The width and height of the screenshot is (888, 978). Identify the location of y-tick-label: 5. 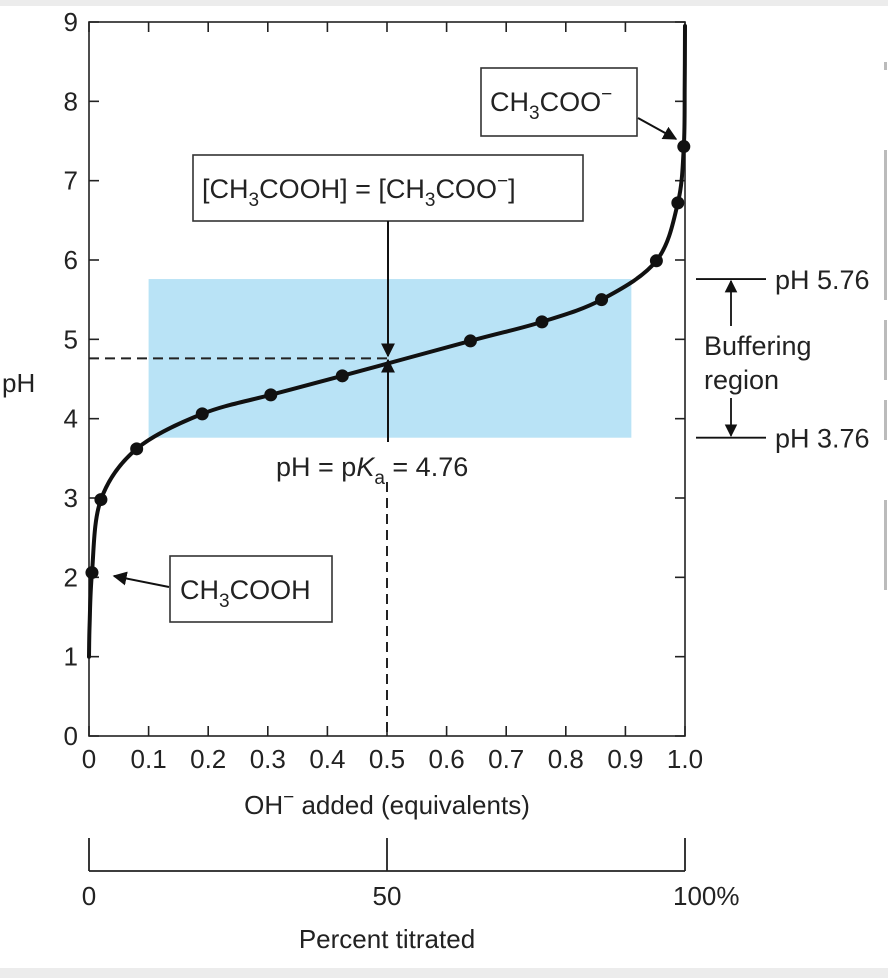
(71, 339).